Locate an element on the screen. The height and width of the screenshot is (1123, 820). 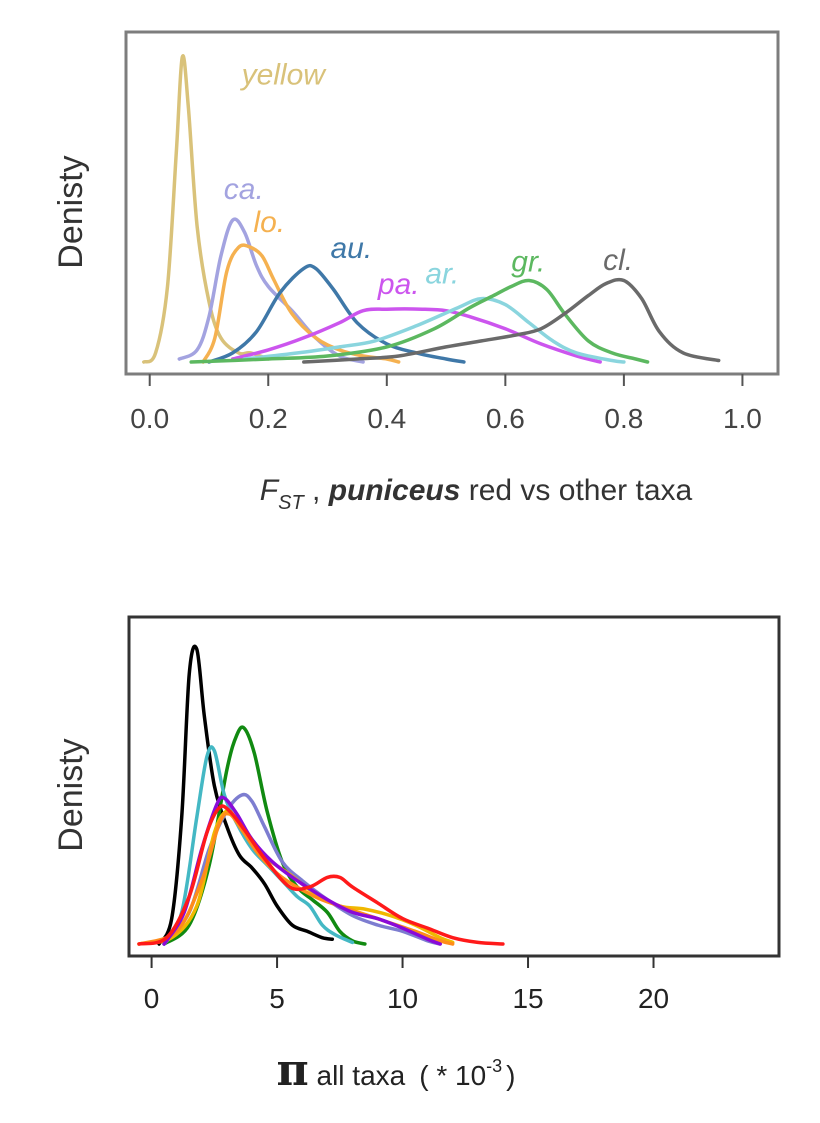
series-label-pa: pa. is located at coordinates (398, 284).